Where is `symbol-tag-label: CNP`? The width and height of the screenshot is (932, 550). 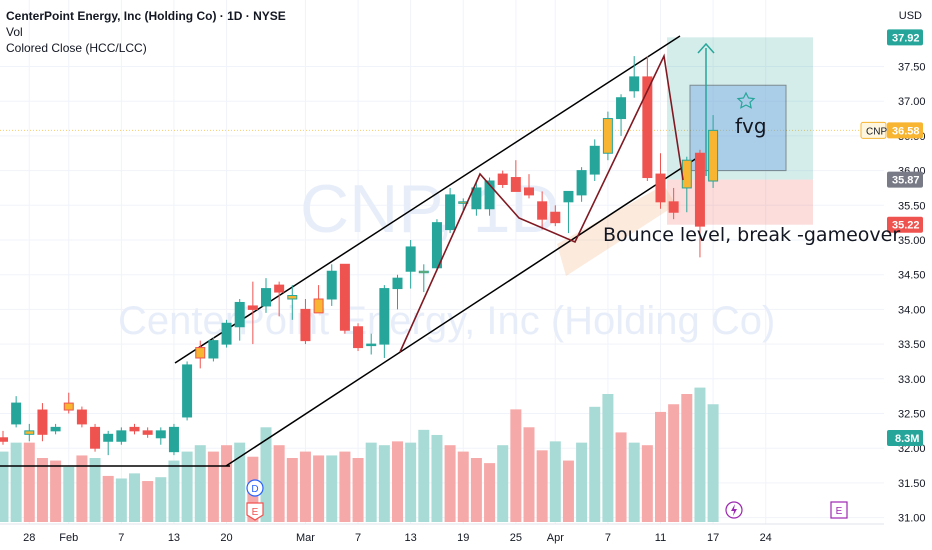
symbol-tag-label: CNP is located at coordinates (876, 131).